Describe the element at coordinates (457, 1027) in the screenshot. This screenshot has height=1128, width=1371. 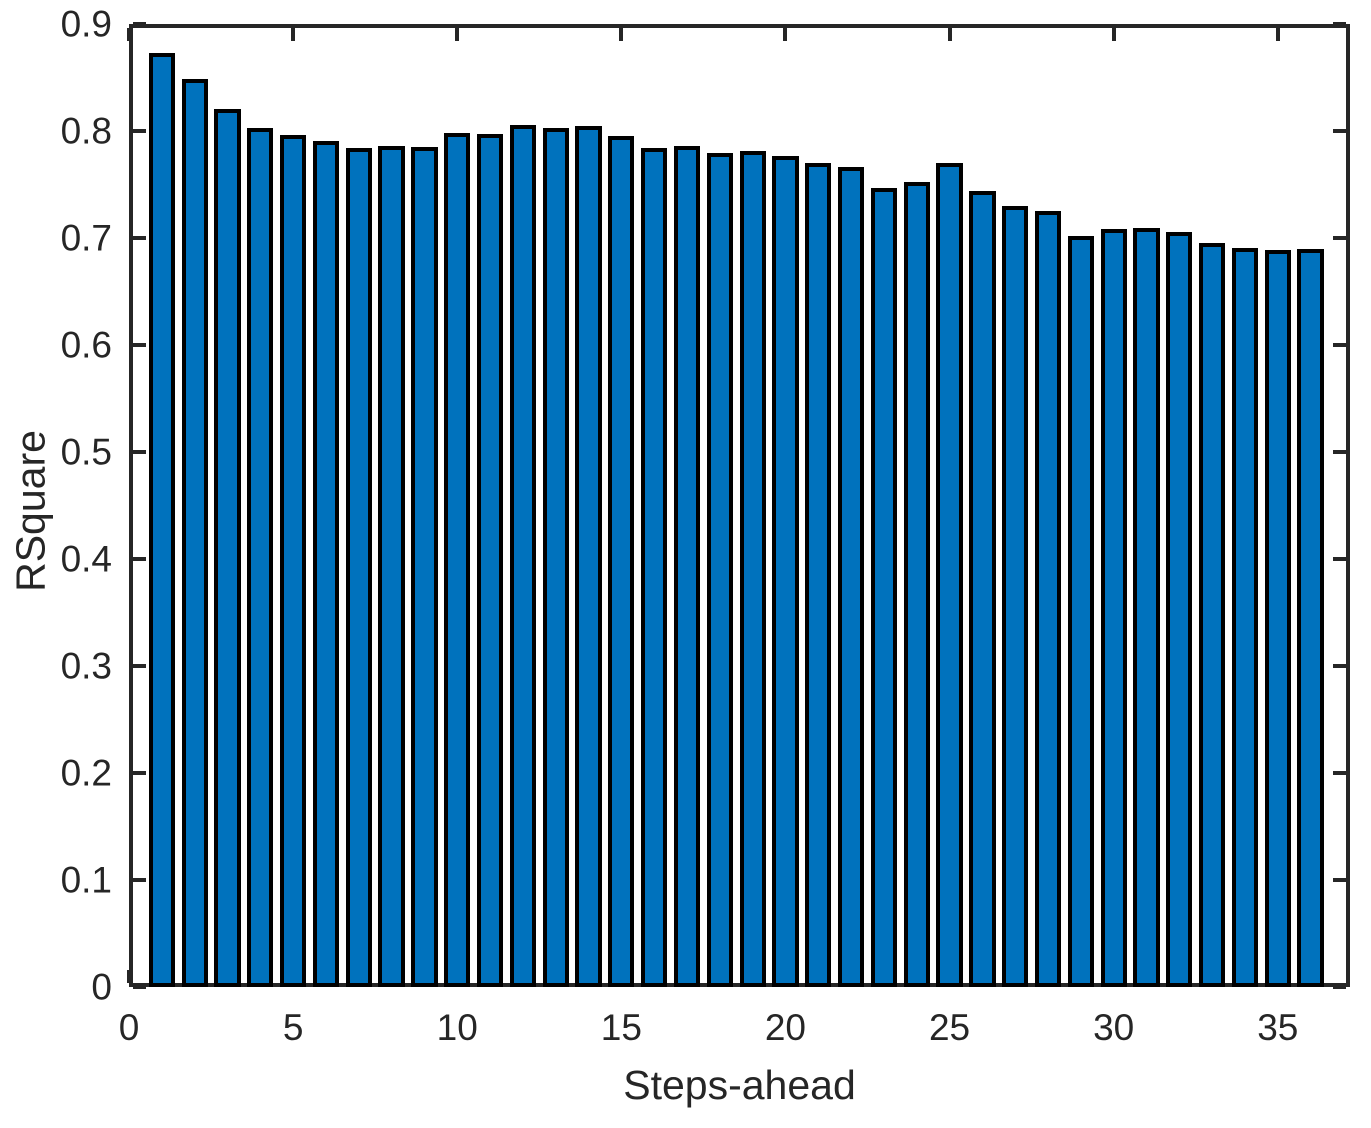
I see `x-tick-label: 10` at that location.